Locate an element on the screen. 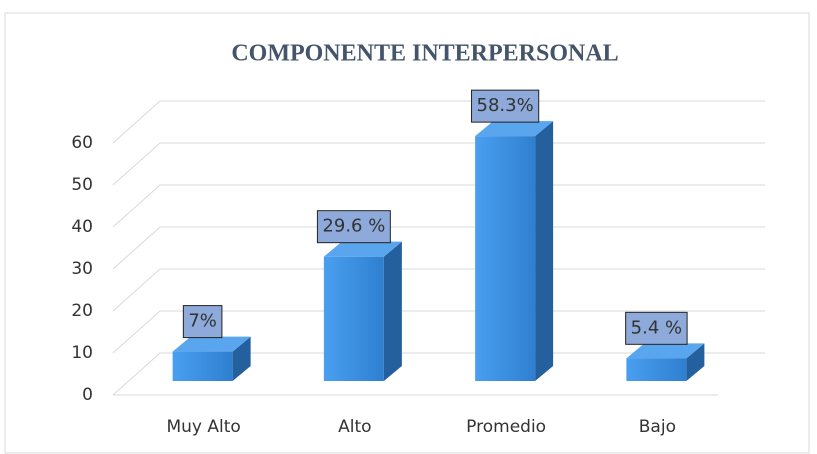 The width and height of the screenshot is (817, 454). x-tick-label: Muy Alto is located at coordinates (203, 427).